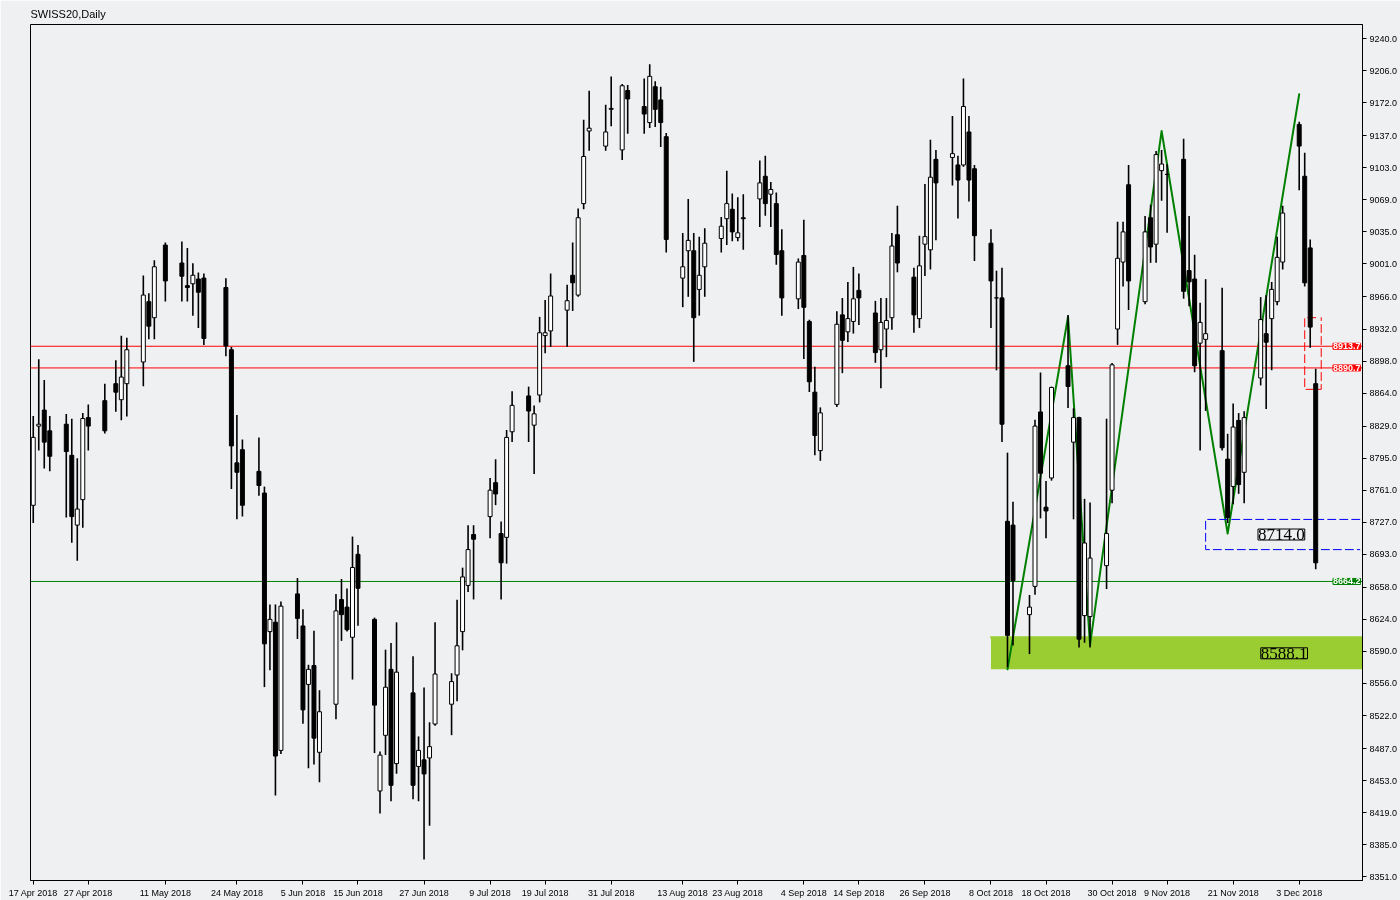  Describe the element at coordinates (88, 892) in the screenshot. I see `x-tick-label: 27 Apr 2018` at that location.